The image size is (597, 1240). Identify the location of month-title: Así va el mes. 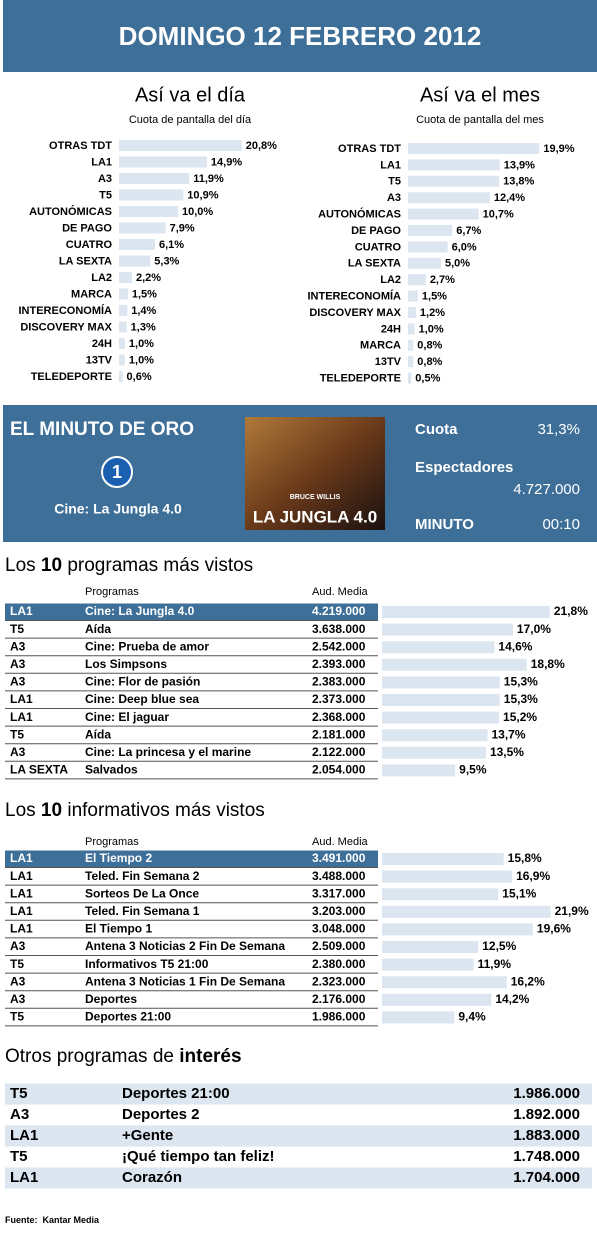
(480, 95).